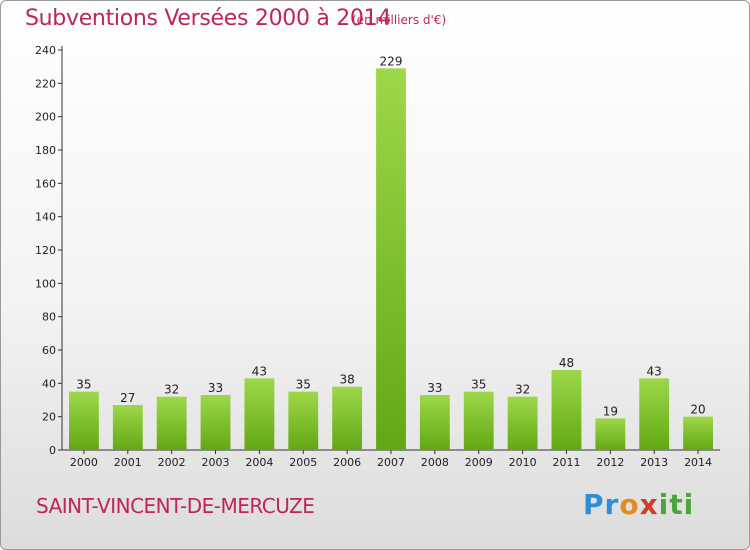  Describe the element at coordinates (654, 414) in the screenshot. I see `bar-2013` at that location.